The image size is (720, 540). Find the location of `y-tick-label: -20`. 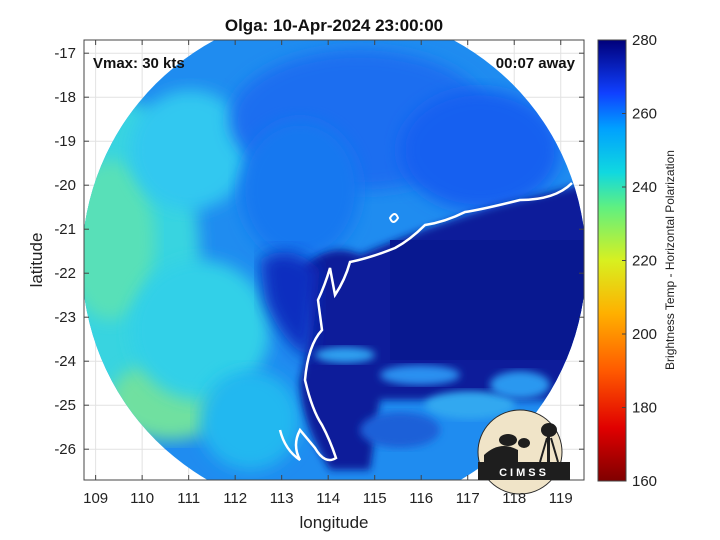

y-tick-label: -20 is located at coordinates (65, 185).